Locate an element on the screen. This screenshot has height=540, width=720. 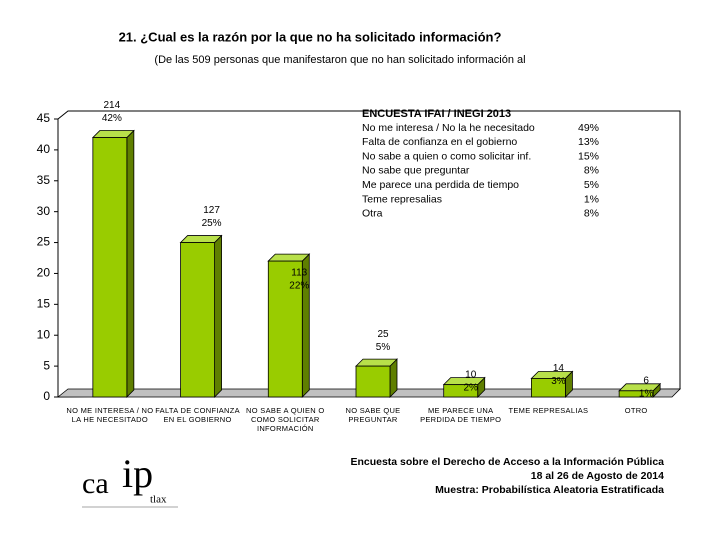
logo-text: tlax is located at coordinates (158, 500).